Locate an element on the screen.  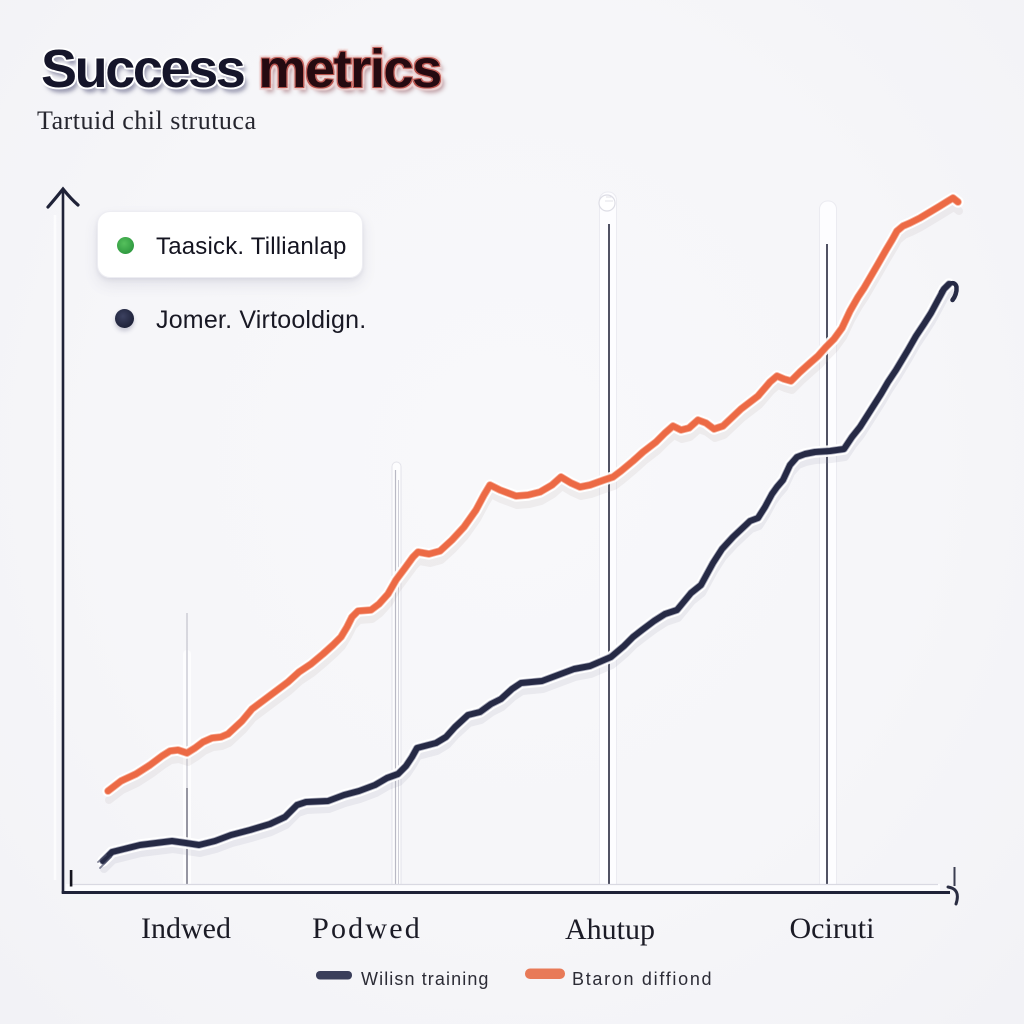
svg-text: Ahutup is located at coordinates (610, 929).